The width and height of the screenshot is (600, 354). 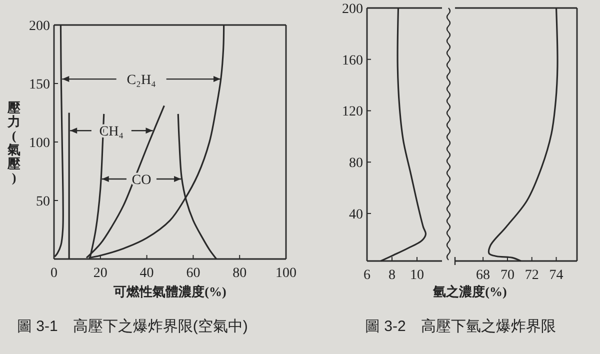 What do you see at coordinates (100, 273) in the screenshot?
I see `x-tick-label: 20` at bounding box center [100, 273].